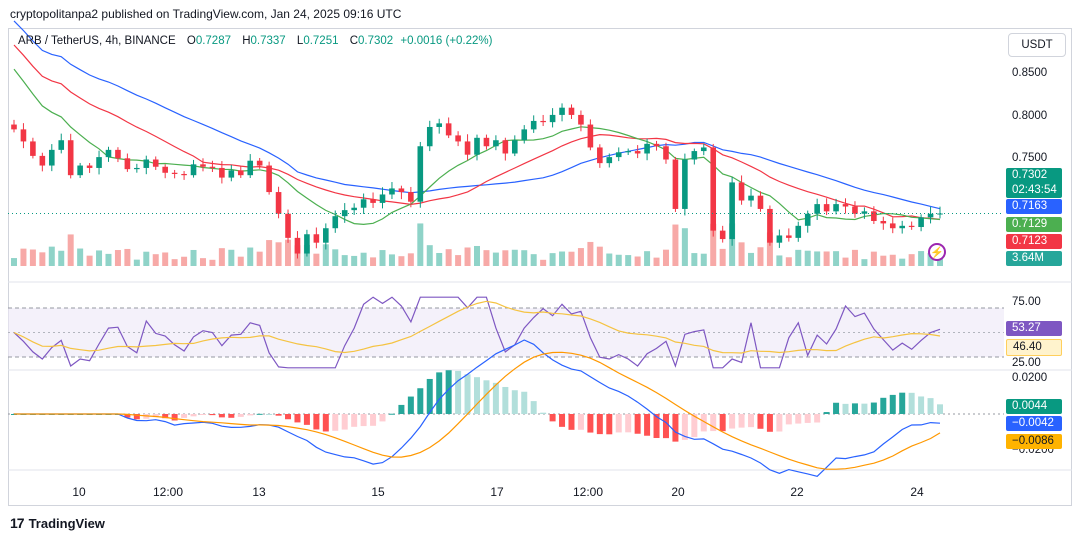 This screenshot has width=1080, height=541. What do you see at coordinates (213, 41) in the screenshot?
I see `open-value: 0.7287` at bounding box center [213, 41].